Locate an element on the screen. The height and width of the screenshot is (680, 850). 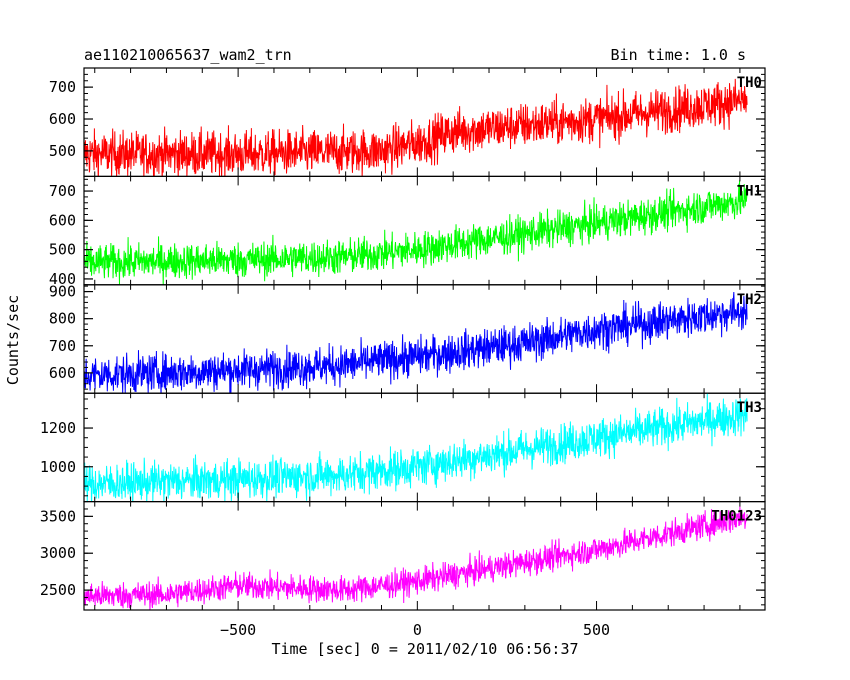
series-th0123 is located at coordinates (416, 558).